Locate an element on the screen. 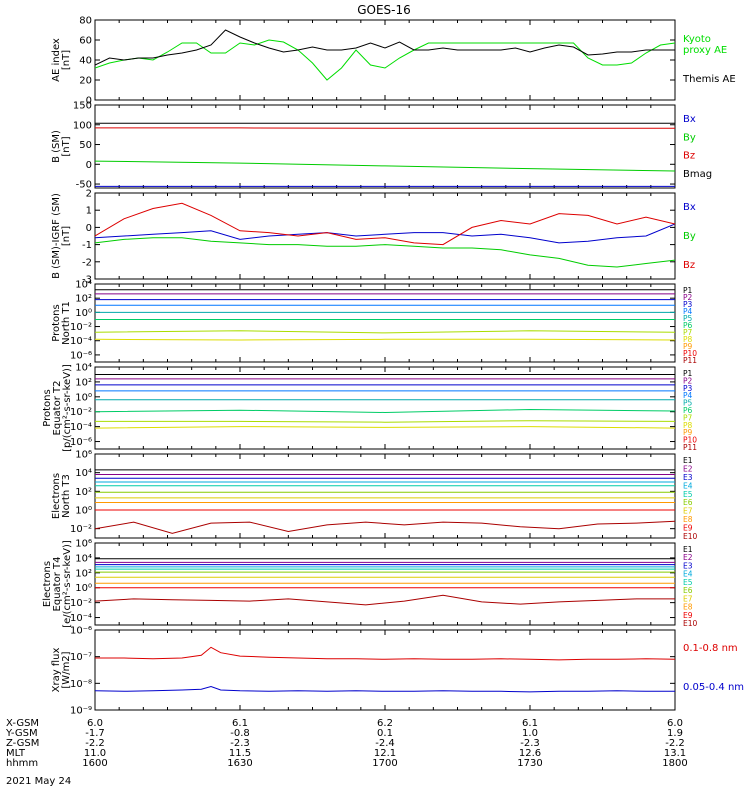 The height and width of the screenshot is (800, 750). legend-label: P1 is located at coordinates (688, 290).